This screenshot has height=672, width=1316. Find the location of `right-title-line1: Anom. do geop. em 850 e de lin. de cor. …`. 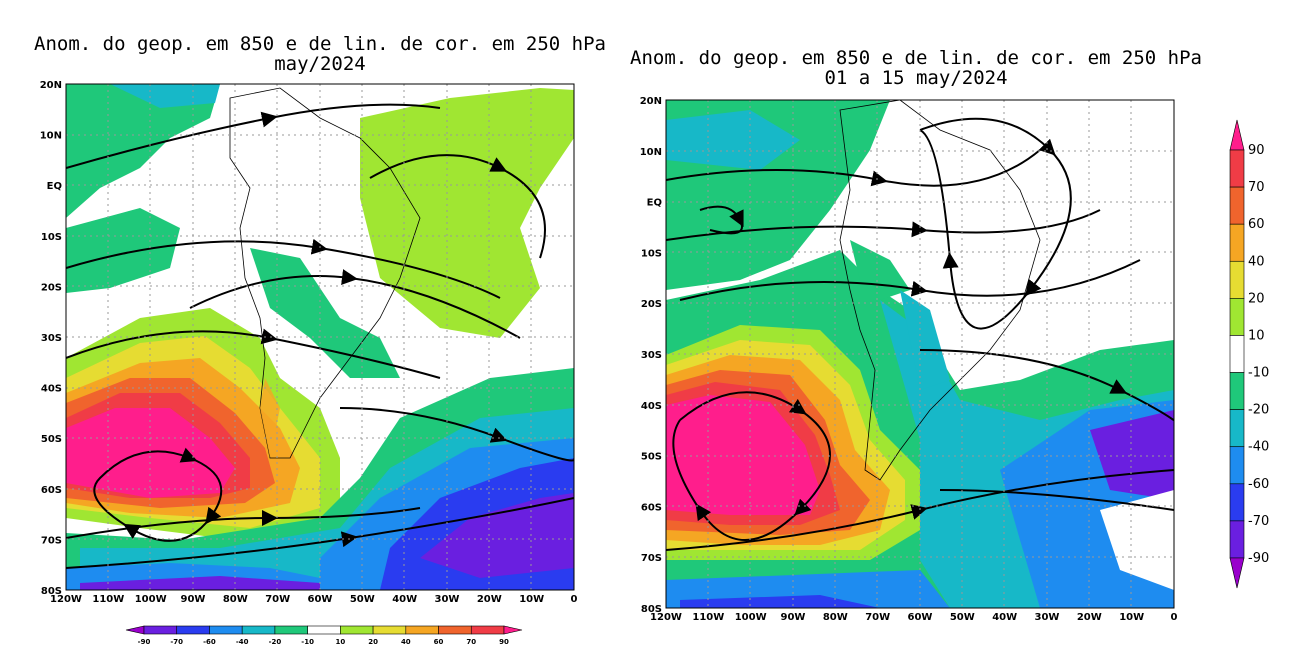

right-title-line1: Anom. do geop. em 850 e de lin. de cor. … is located at coordinates (916, 58).